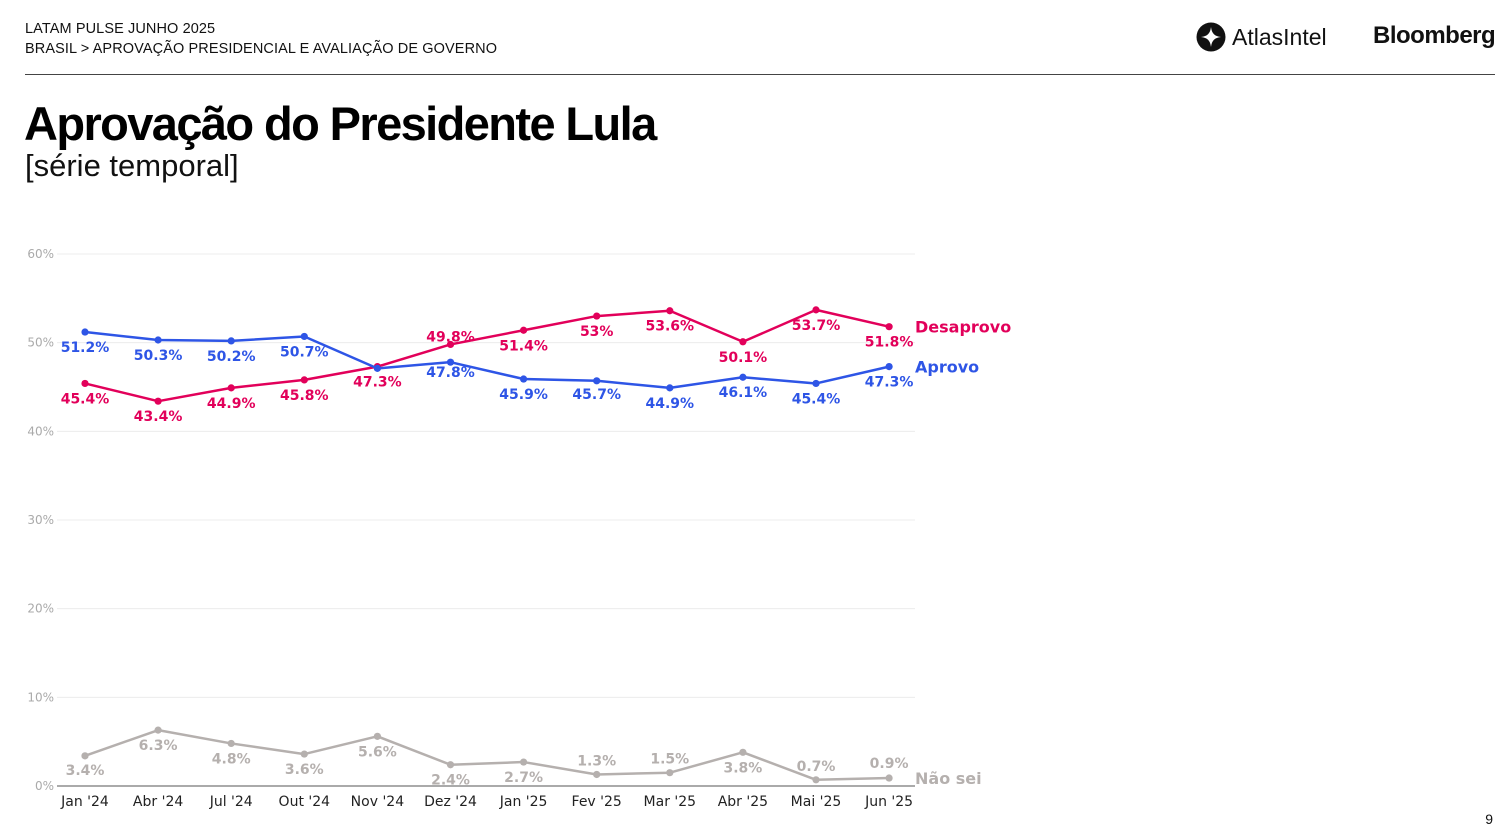 The image size is (1505, 831). Describe the element at coordinates (40, 520) in the screenshot. I see `y-tick-label: 30%` at that location.